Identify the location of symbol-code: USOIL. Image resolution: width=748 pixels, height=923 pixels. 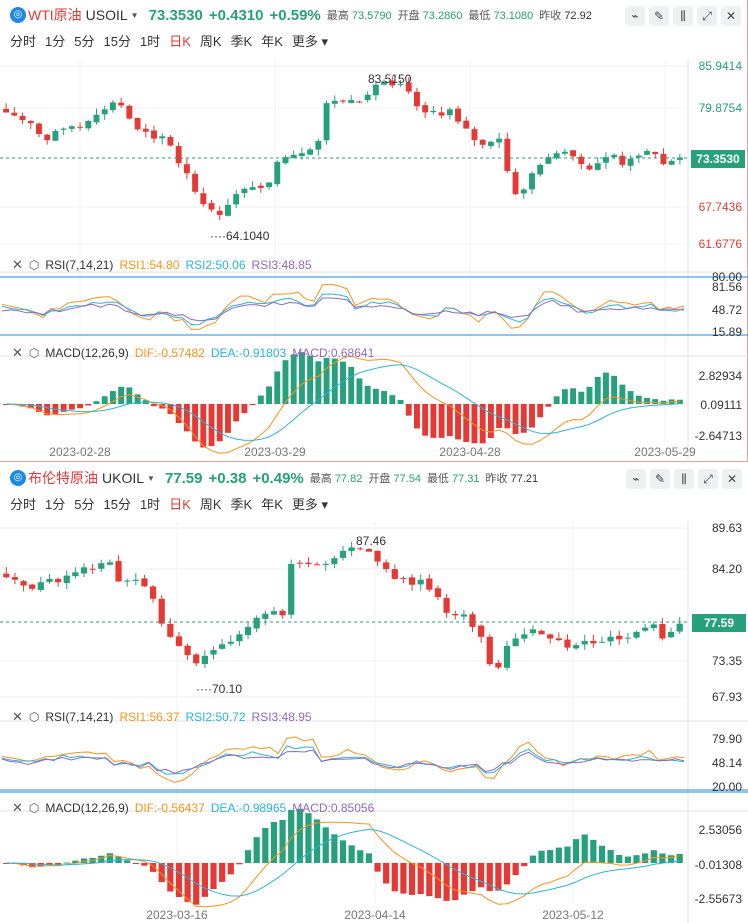
(106, 15).